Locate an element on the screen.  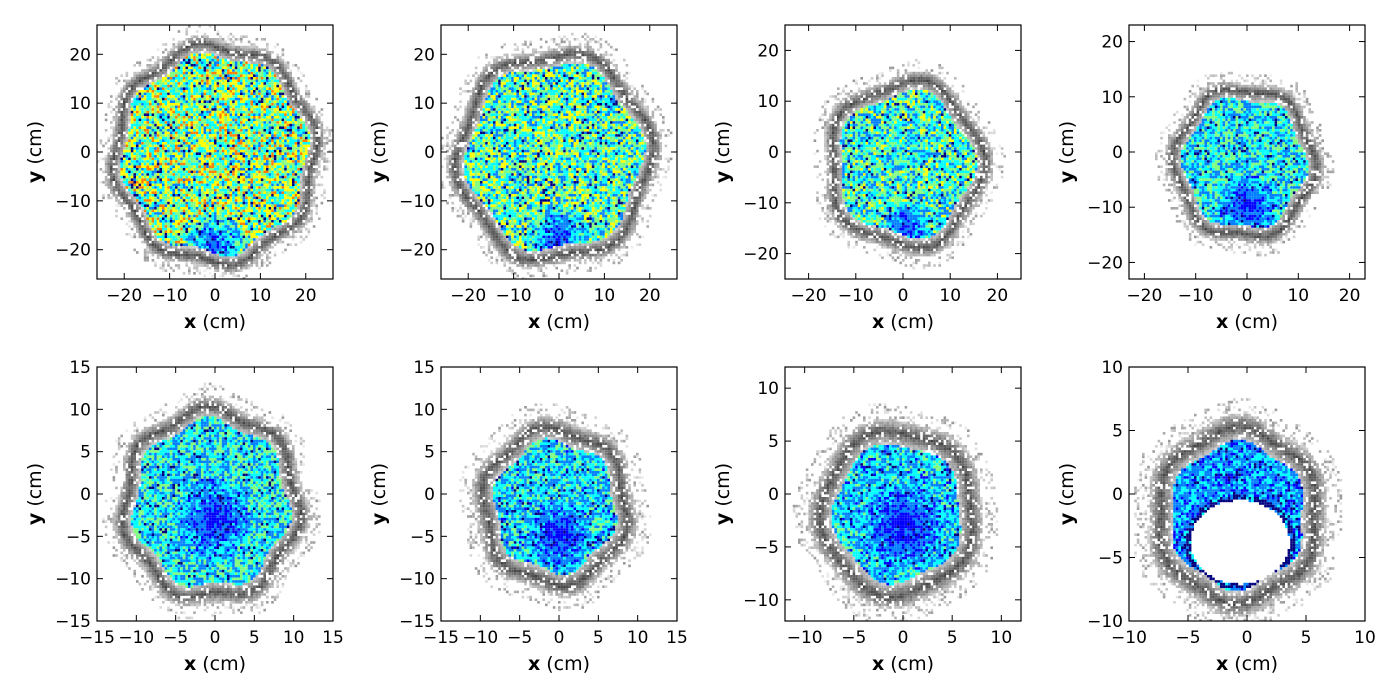
subplot-3: −20 −10 0 10 20 −20 −10 0 10 20 x (cm) y (cm) is located at coordinates (867, 178).